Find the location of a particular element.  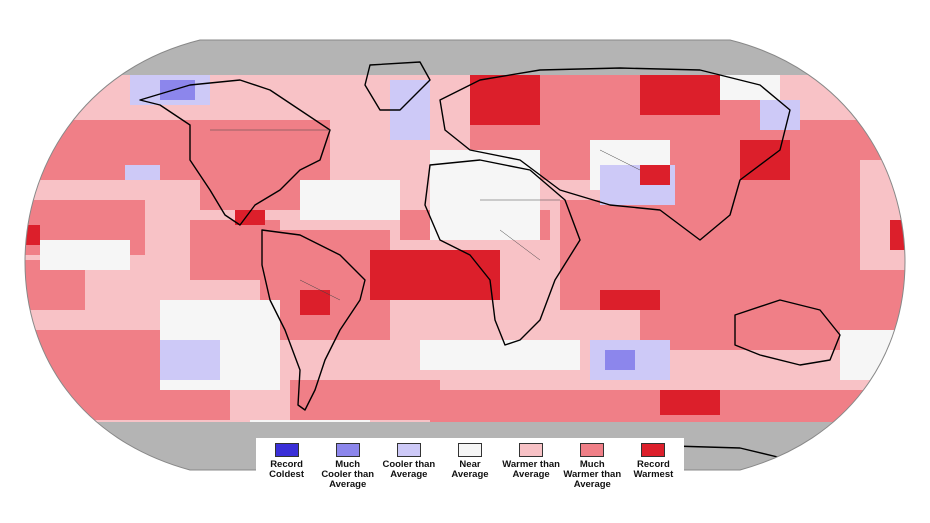

legend-item: Near Average is located at coordinates (469, 461).